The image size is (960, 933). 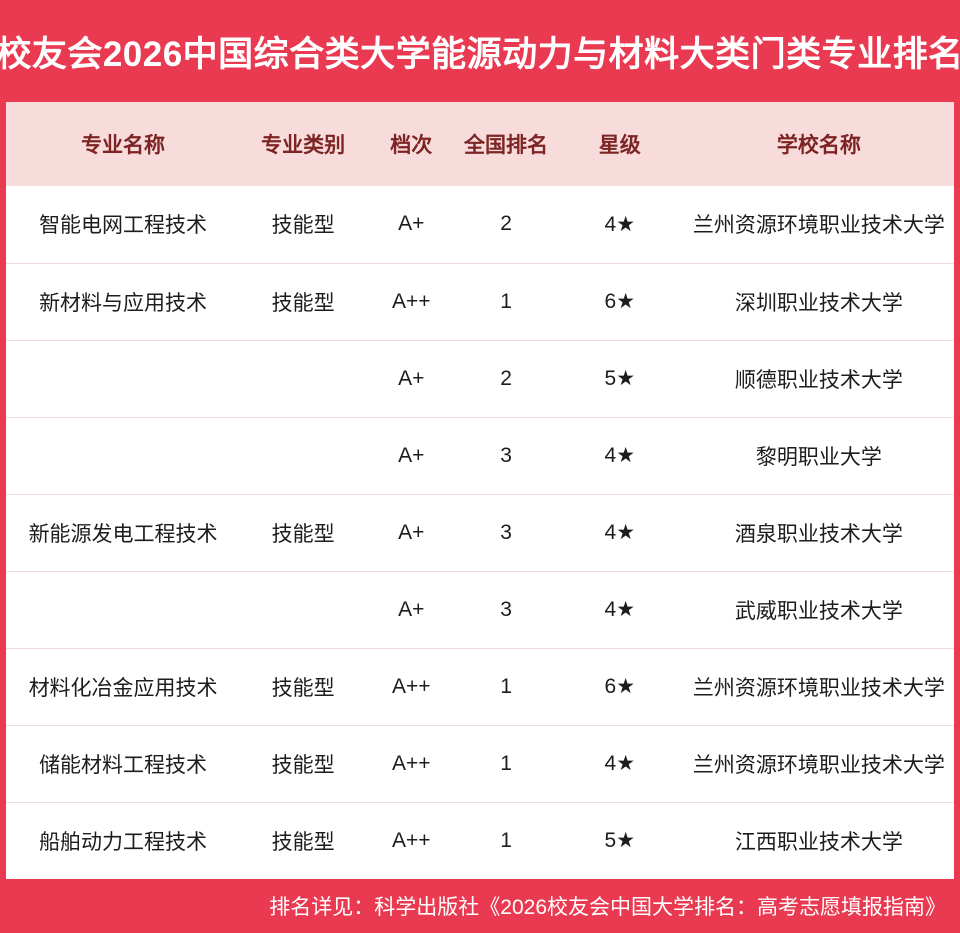 What do you see at coordinates (123, 686) in the screenshot?
I see `table-cell: 材料化冶金应用技术` at bounding box center [123, 686].